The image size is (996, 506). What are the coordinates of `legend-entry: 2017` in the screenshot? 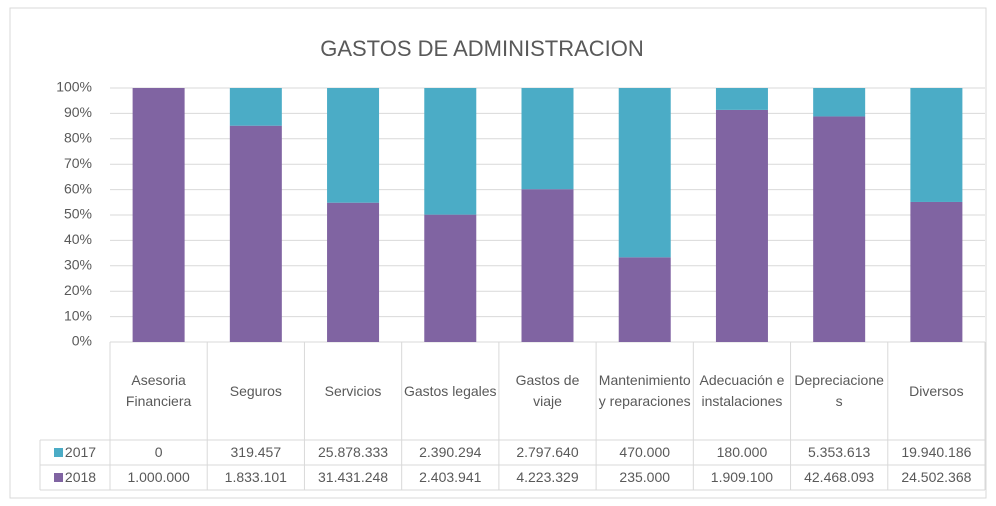 It's located at (75, 452).